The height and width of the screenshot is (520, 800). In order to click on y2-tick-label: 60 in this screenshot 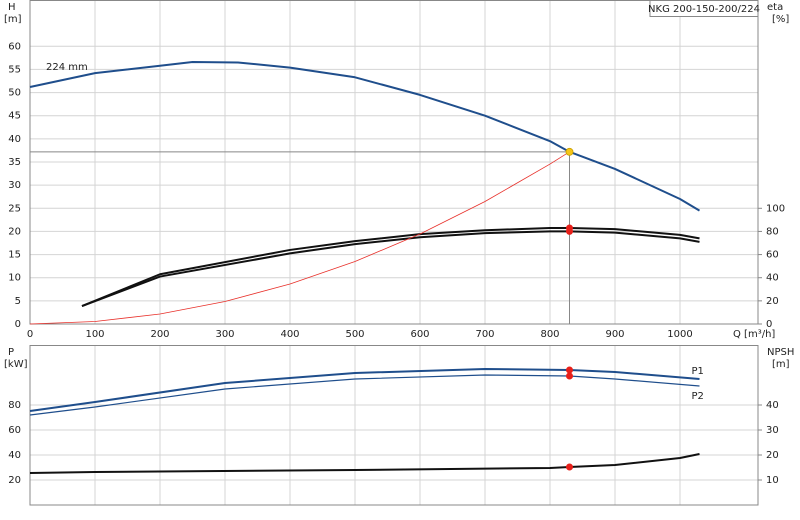, I will do `click(772, 255)`.